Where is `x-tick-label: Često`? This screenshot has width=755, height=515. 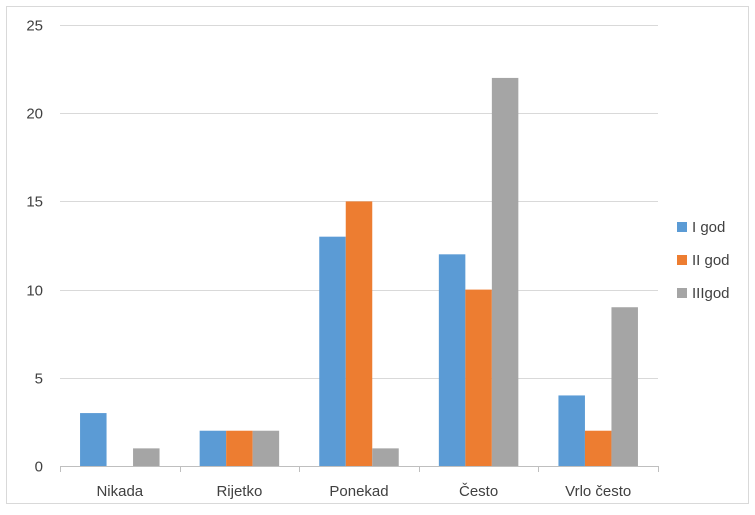 x-tick-label: Često is located at coordinates (478, 491).